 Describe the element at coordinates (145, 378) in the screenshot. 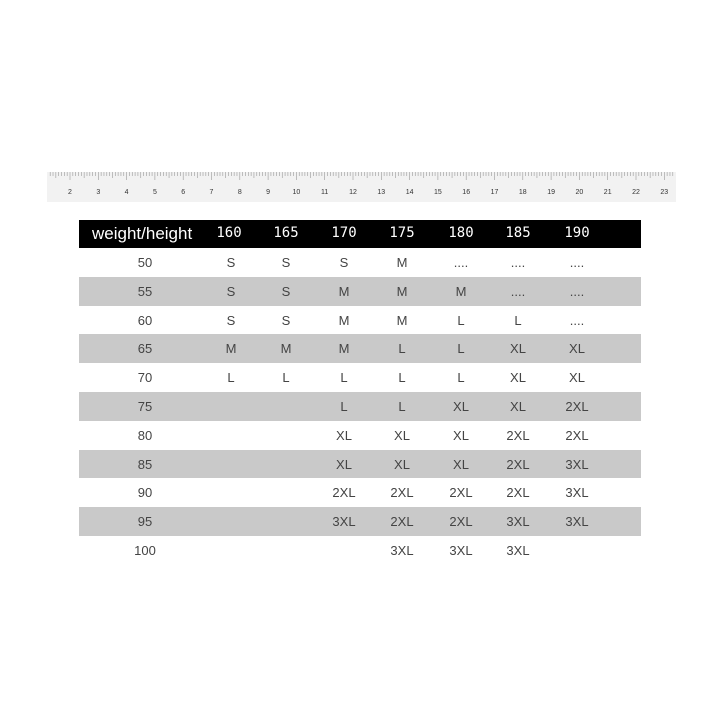

I see `weight-cell: 70` at that location.